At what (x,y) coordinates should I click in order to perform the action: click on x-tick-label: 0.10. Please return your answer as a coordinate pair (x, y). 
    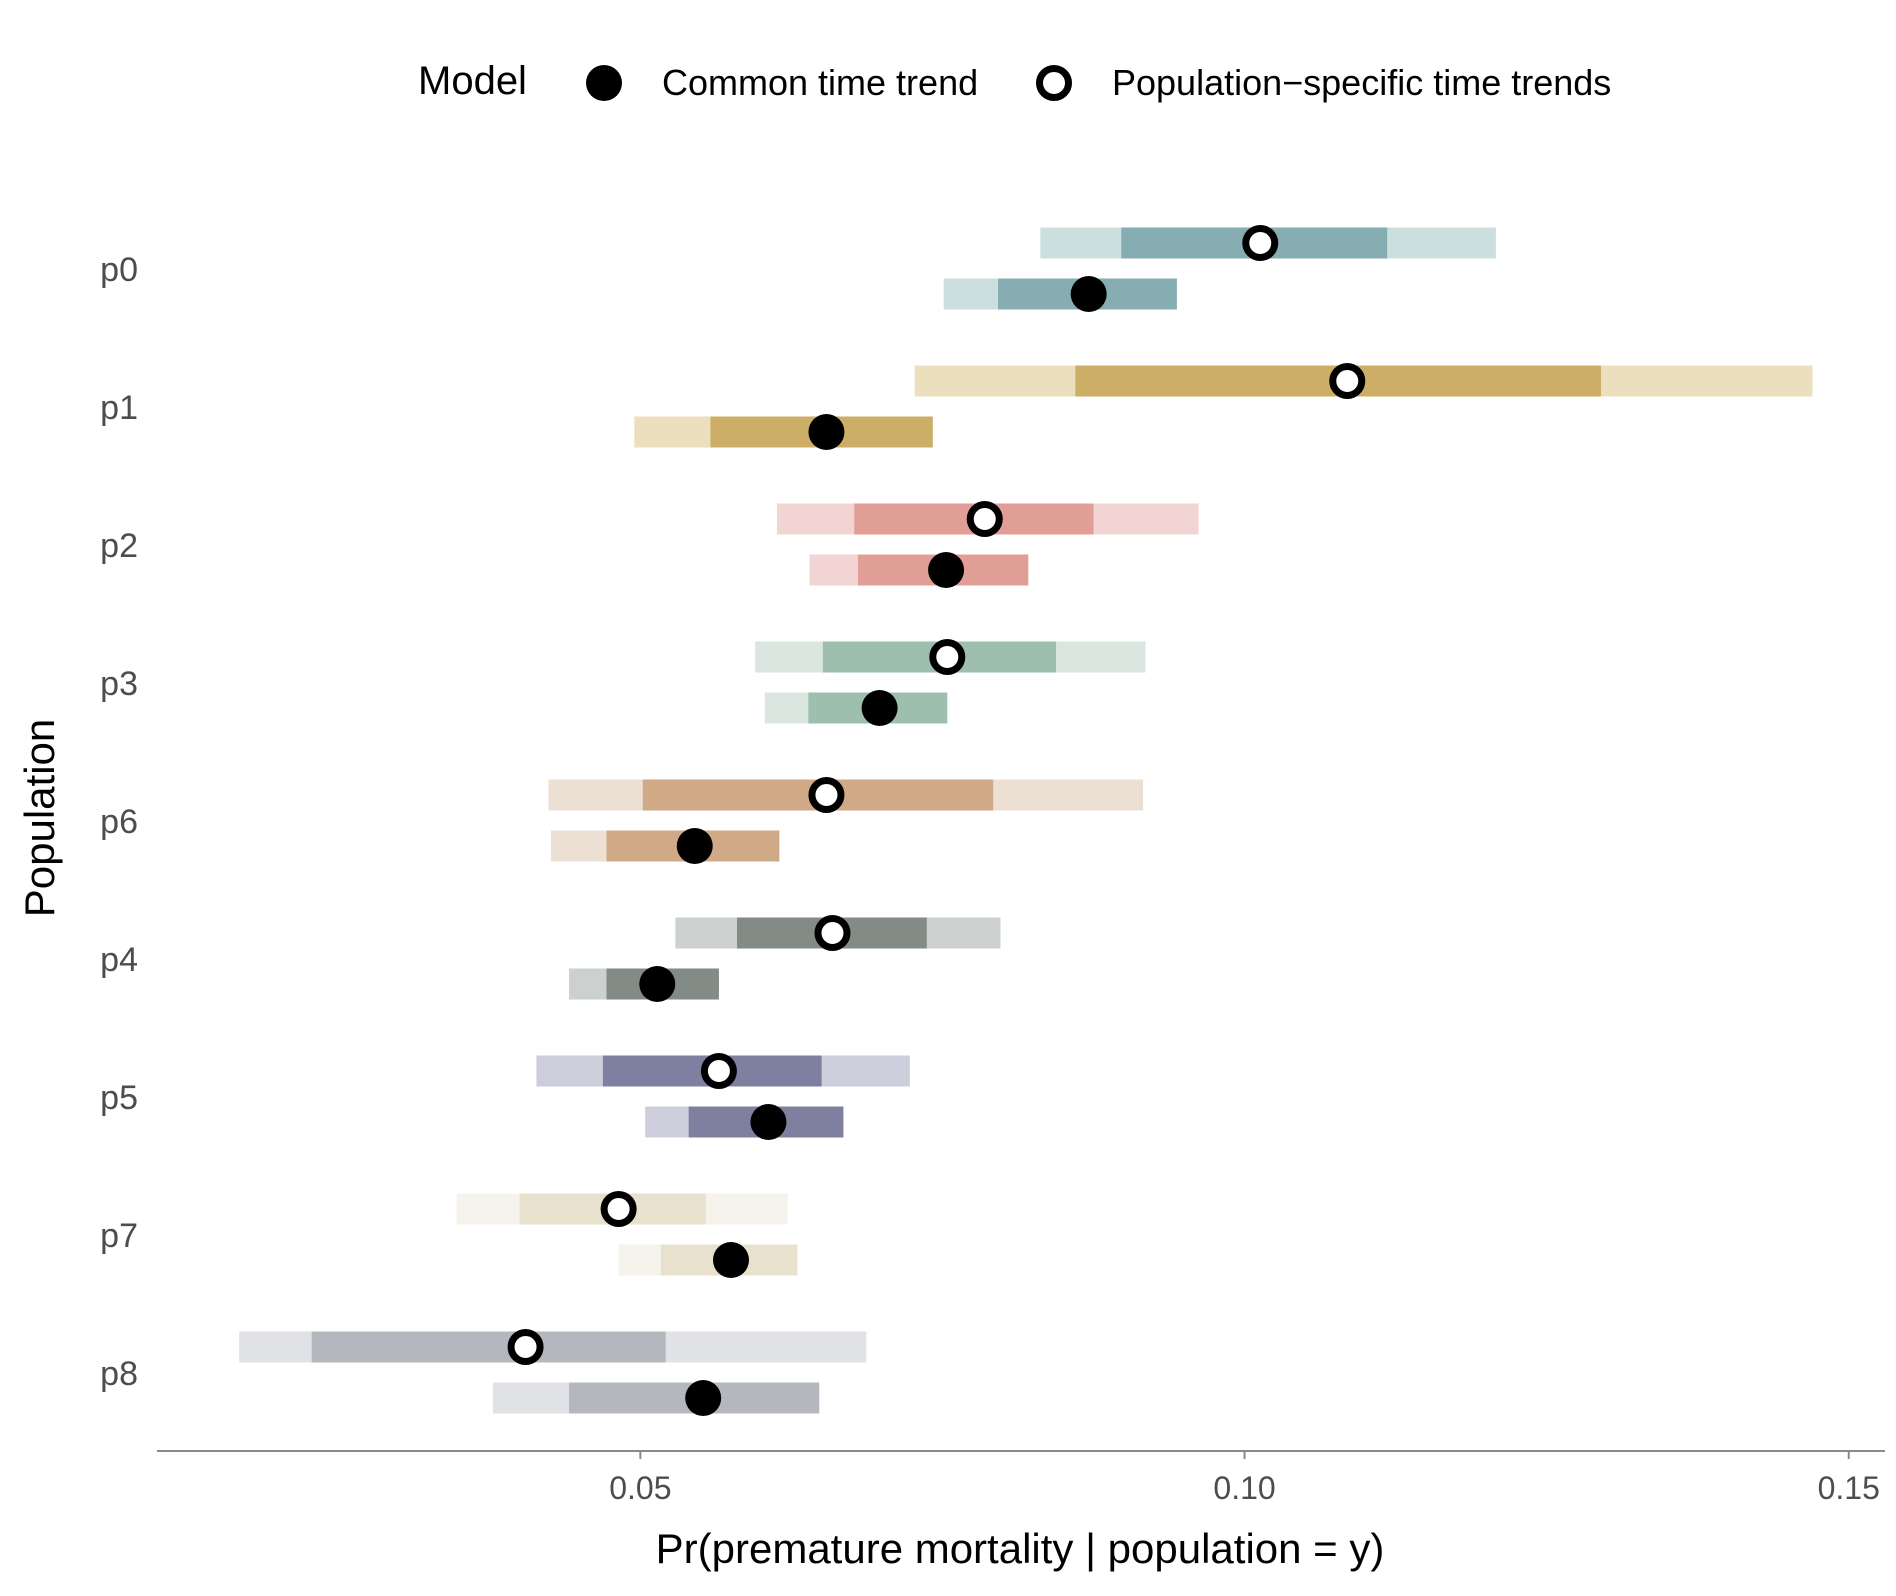
    Looking at the image, I should click on (1244, 1488).